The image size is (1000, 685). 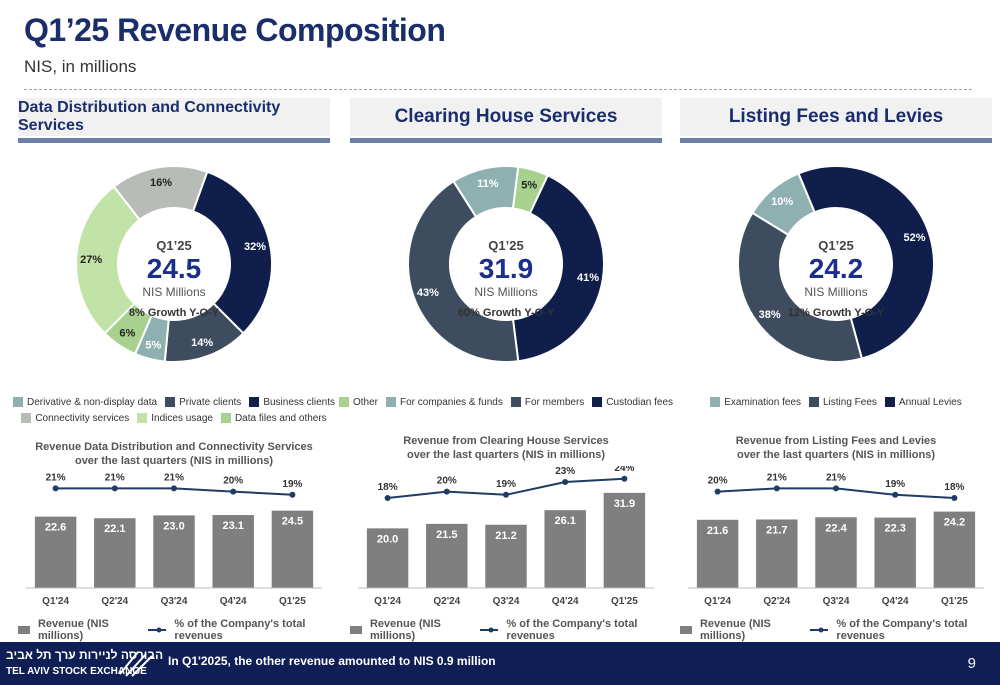 What do you see at coordinates (506, 313) in the screenshot?
I see `donut-center-growth: 60% Growth Y-O-Y` at bounding box center [506, 313].